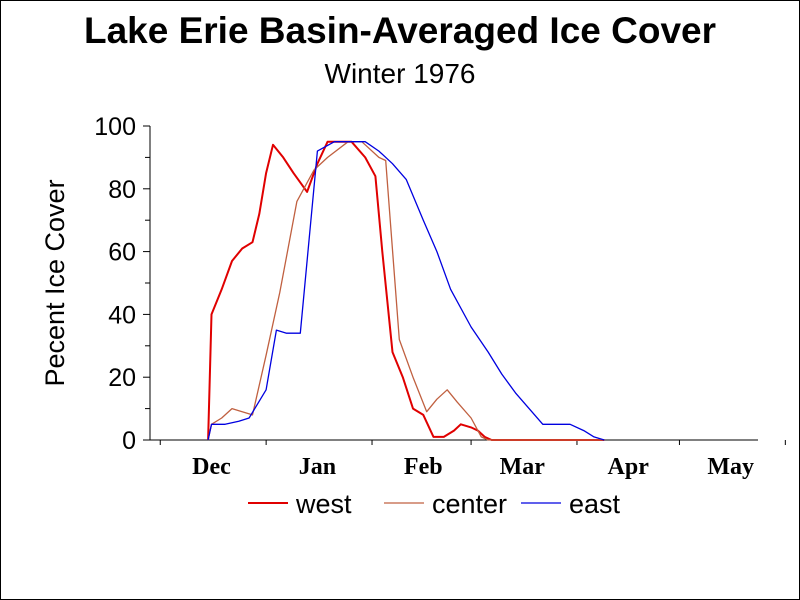  I want to click on y-axis-label: Pecent Ice Cover, so click(55, 282).